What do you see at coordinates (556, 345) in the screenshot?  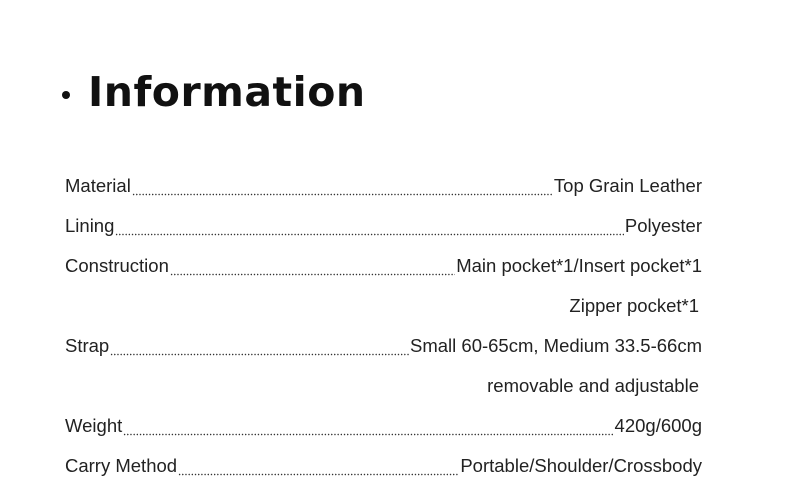 I see `spec-value: Small 60-65cm, Medium 33.5-66cm` at bounding box center [556, 345].